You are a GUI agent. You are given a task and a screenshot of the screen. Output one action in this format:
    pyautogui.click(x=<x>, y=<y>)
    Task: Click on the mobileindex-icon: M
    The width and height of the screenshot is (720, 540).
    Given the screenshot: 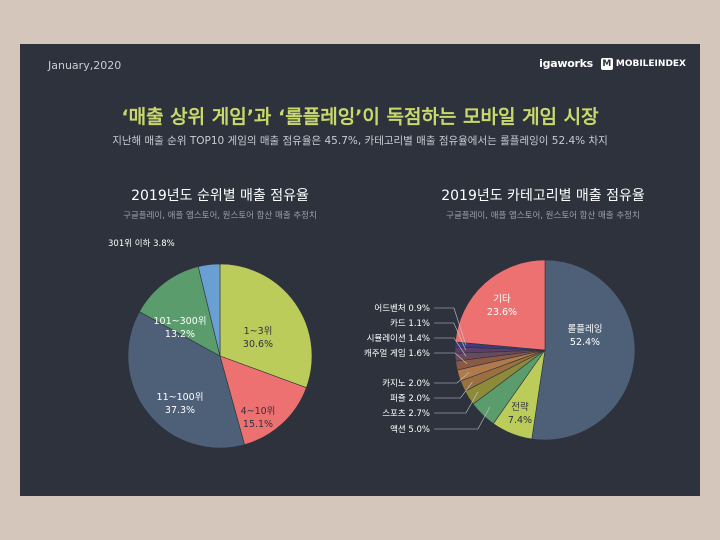 What is the action you would take?
    pyautogui.click(x=606, y=63)
    